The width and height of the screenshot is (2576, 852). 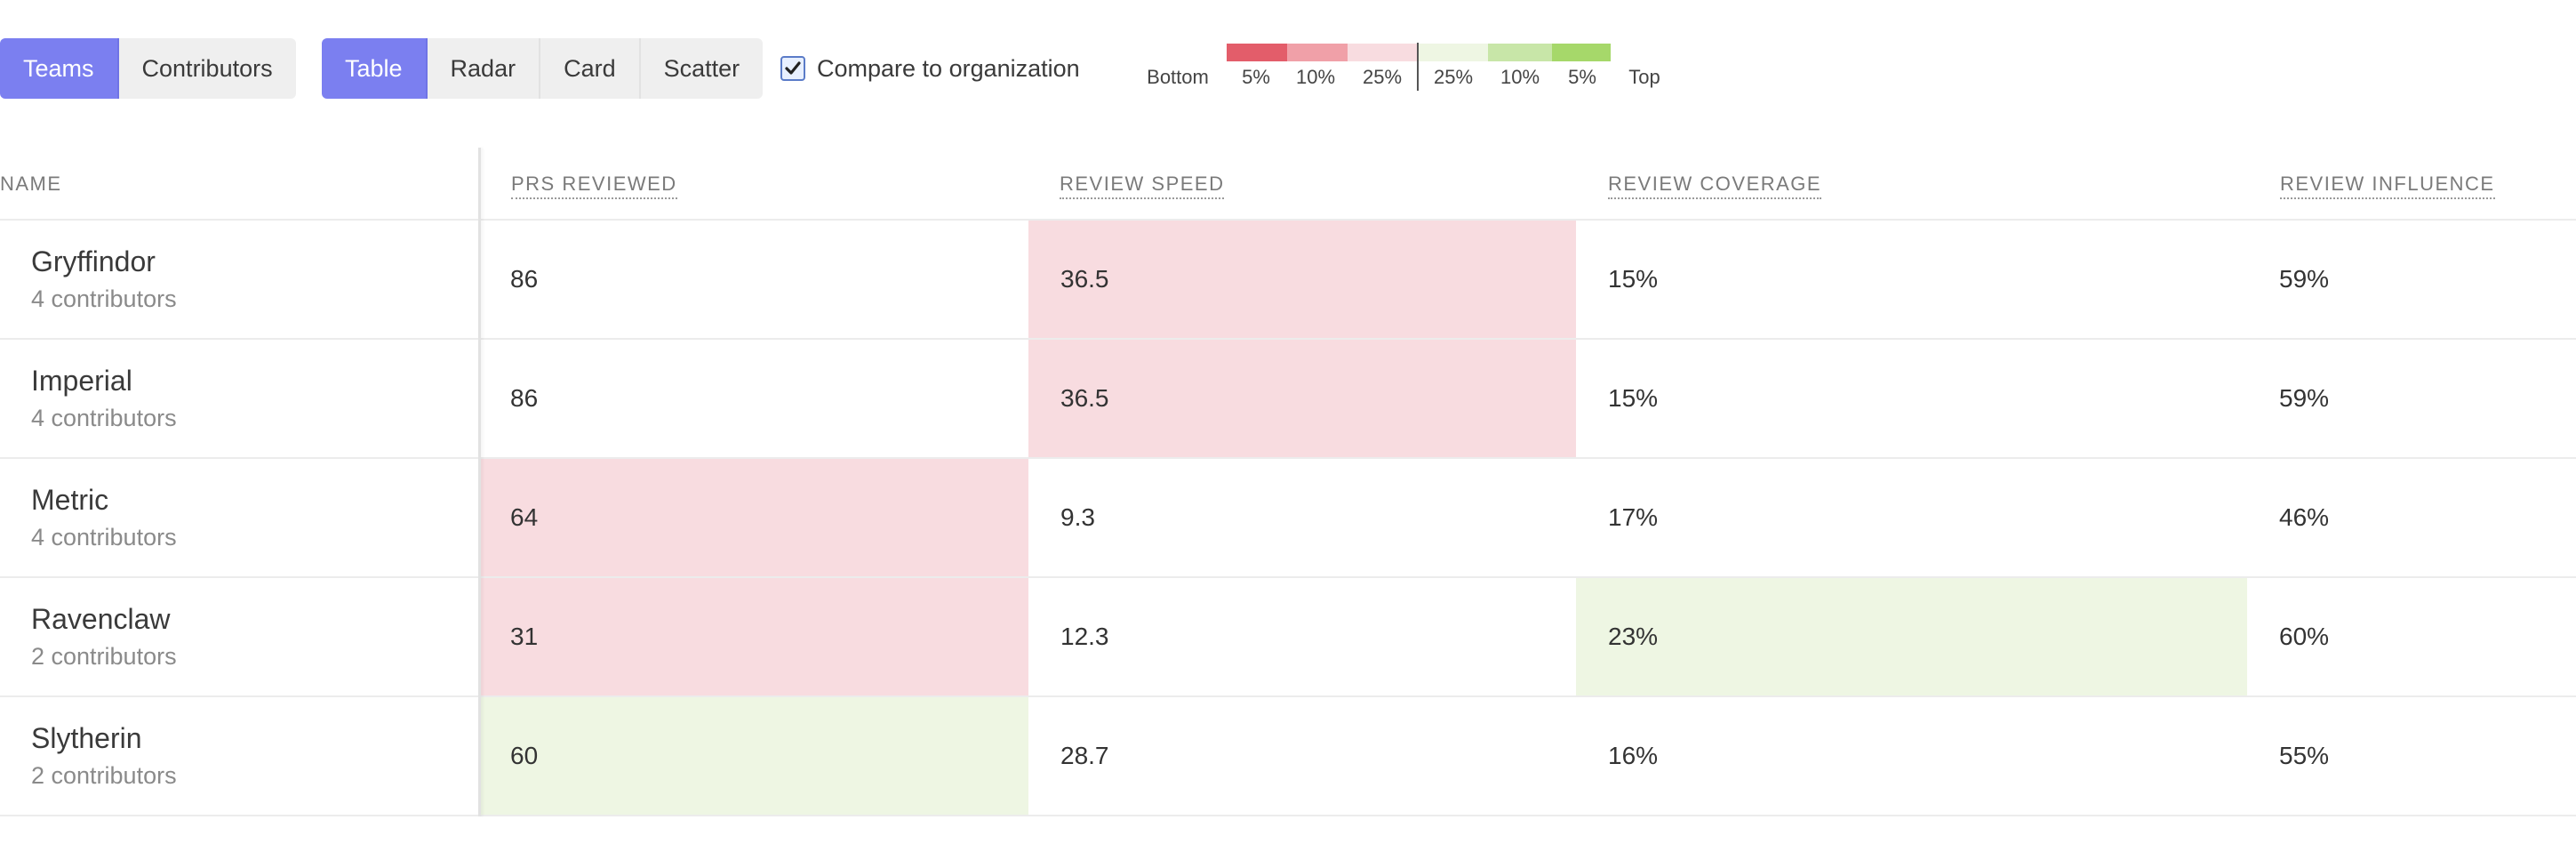 I want to click on column-header-name: NAME, so click(x=31, y=184).